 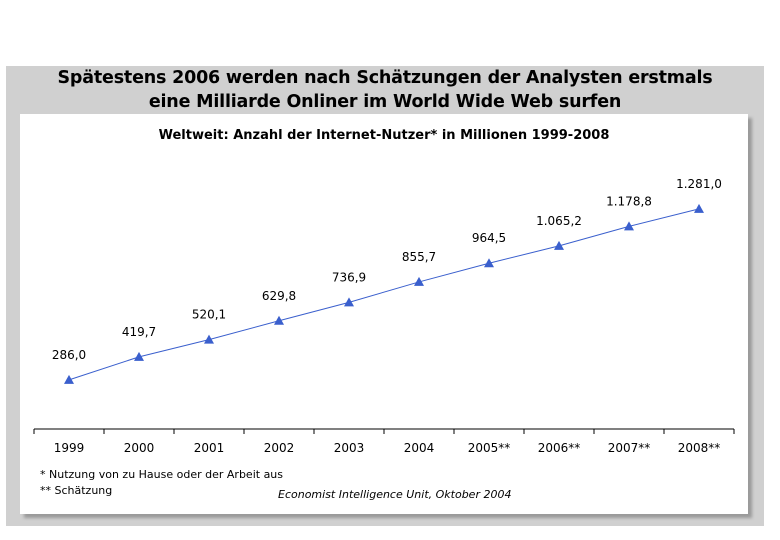 What do you see at coordinates (279, 448) in the screenshot?
I see `x-tick-label: 2002` at bounding box center [279, 448].